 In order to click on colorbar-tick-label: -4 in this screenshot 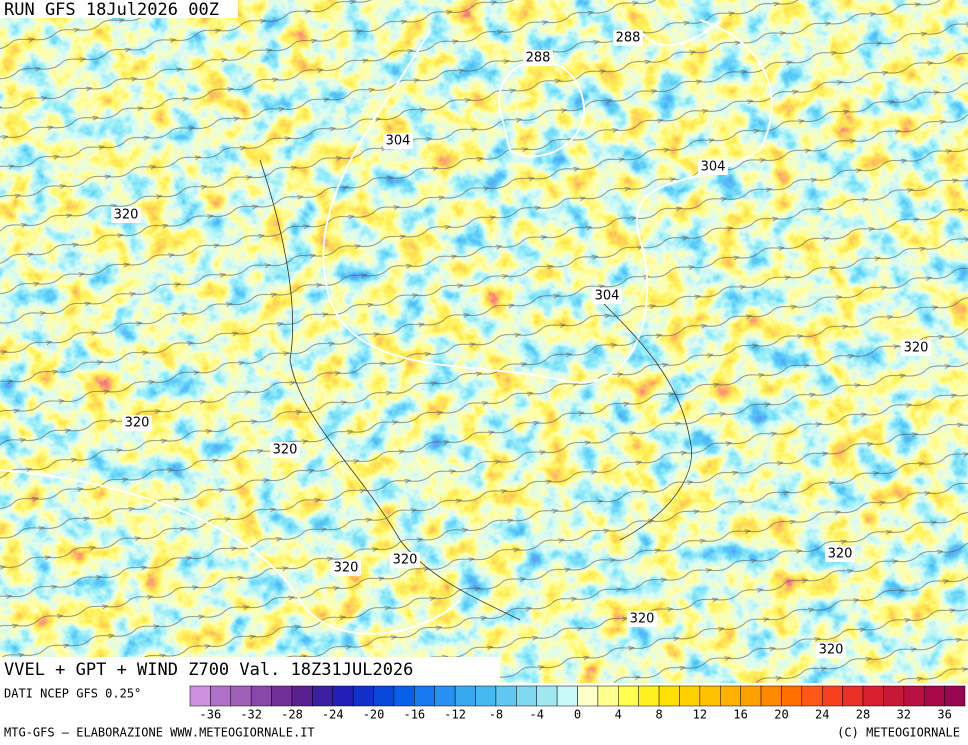, I will do `click(536, 715)`.